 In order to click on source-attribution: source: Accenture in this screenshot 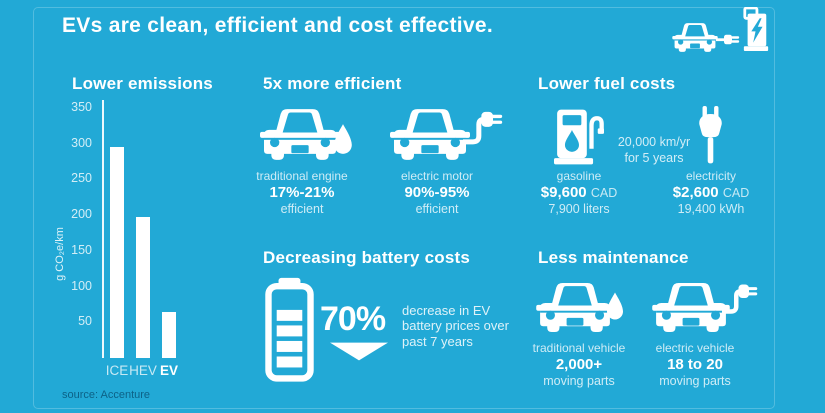, I will do `click(106, 395)`.